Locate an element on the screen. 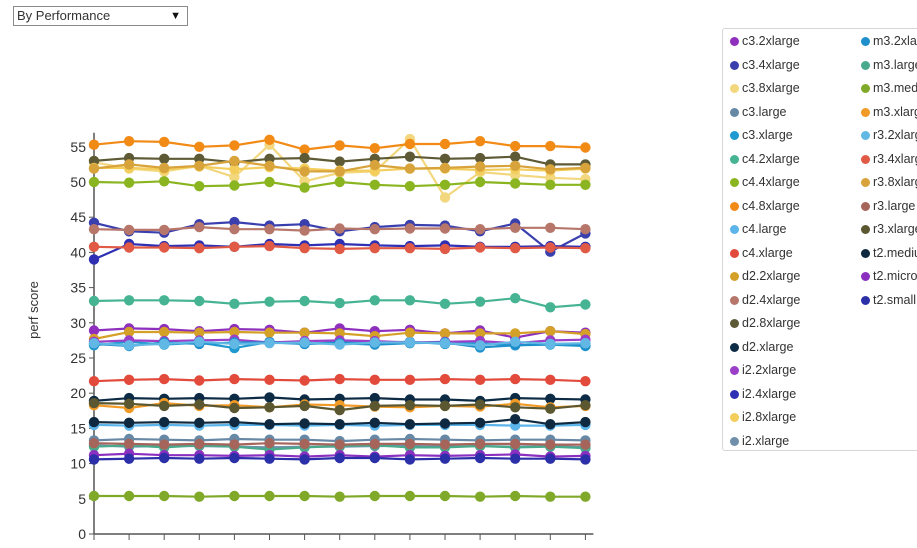 This screenshot has width=917, height=548. legend-item: i2.4xlarge is located at coordinates (763, 394).